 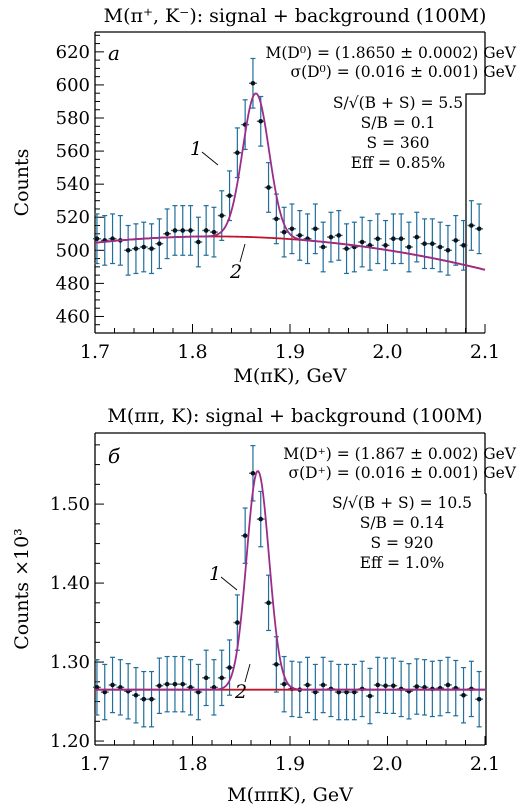 I want to click on y-tick-label: 600, so click(x=73, y=85).